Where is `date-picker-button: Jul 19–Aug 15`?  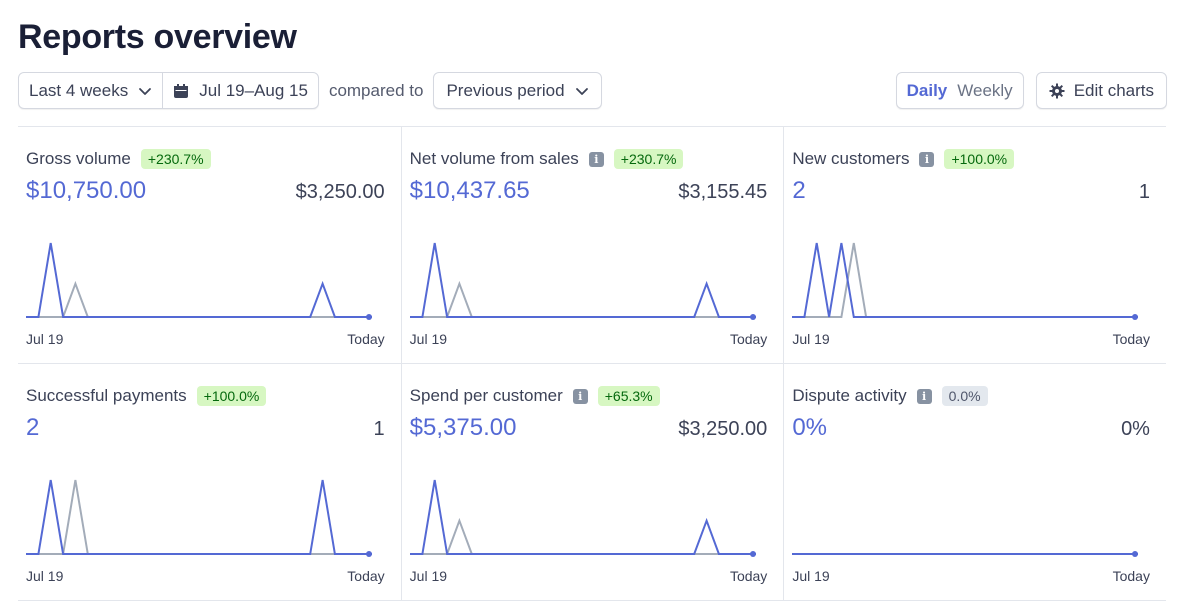 date-picker-button: Jul 19–Aug 15 is located at coordinates (240, 90).